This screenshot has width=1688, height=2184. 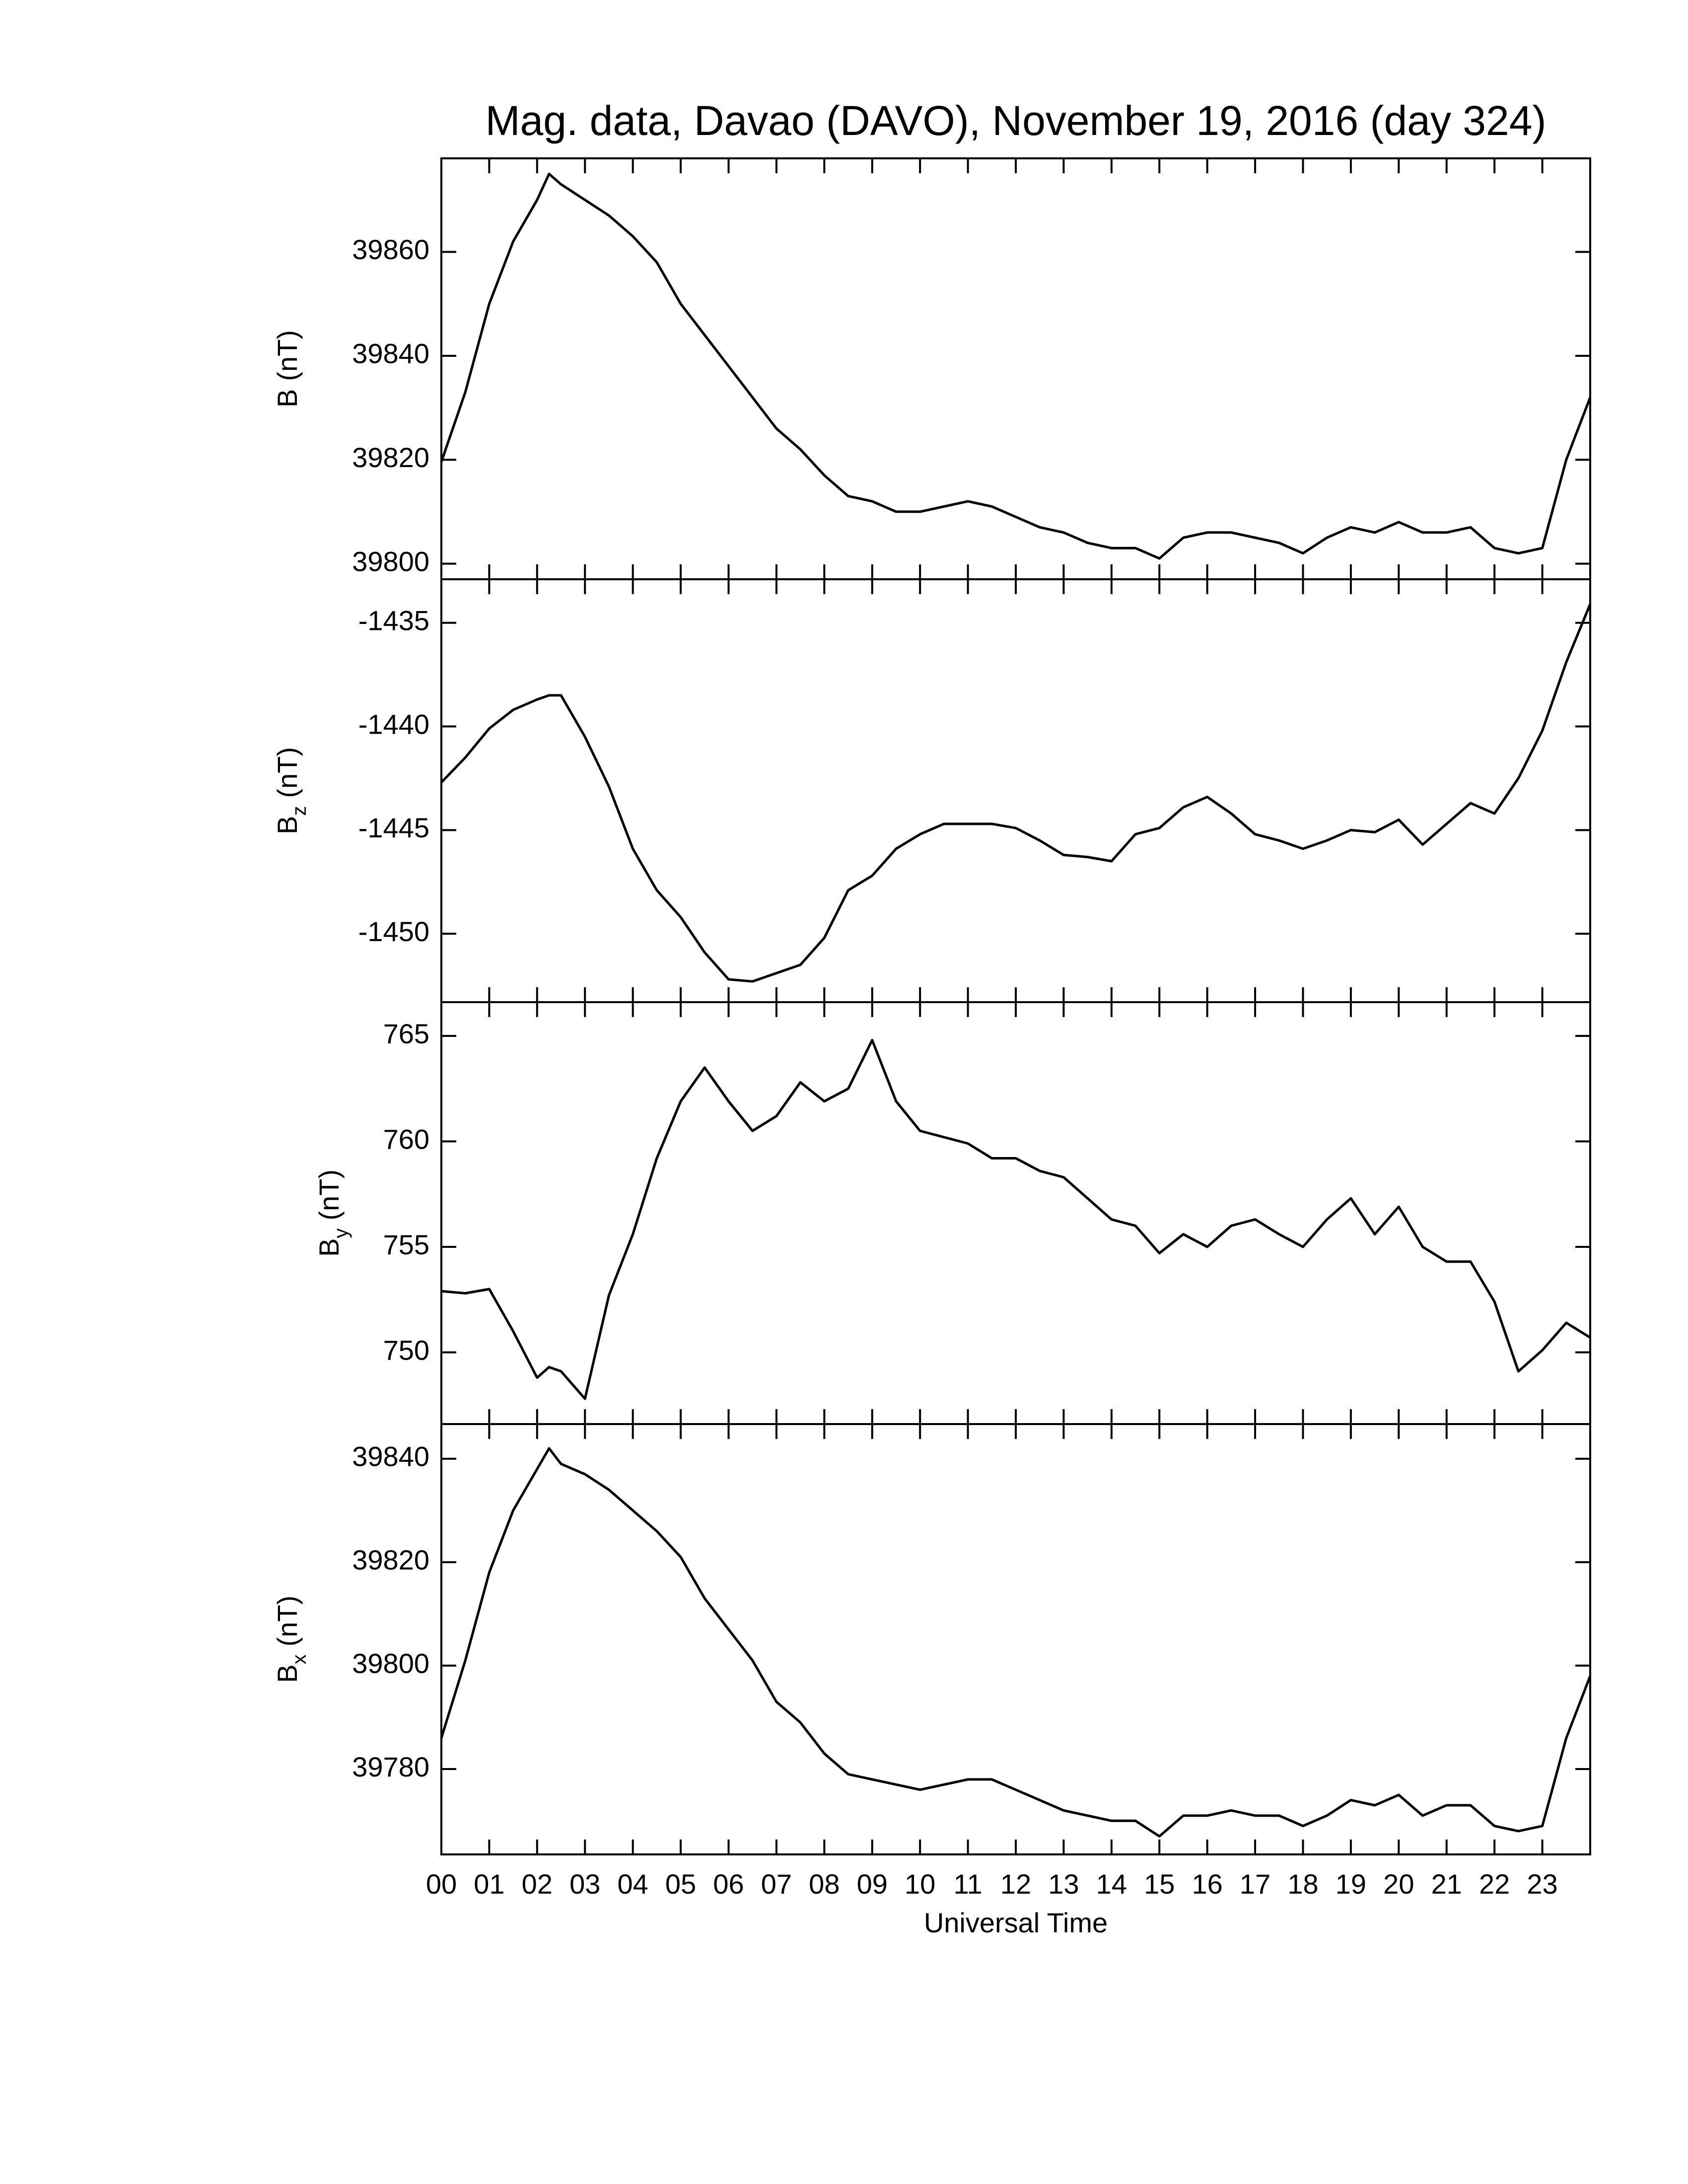 What do you see at coordinates (680, 1884) in the screenshot?
I see `x-tick-label: 05` at bounding box center [680, 1884].